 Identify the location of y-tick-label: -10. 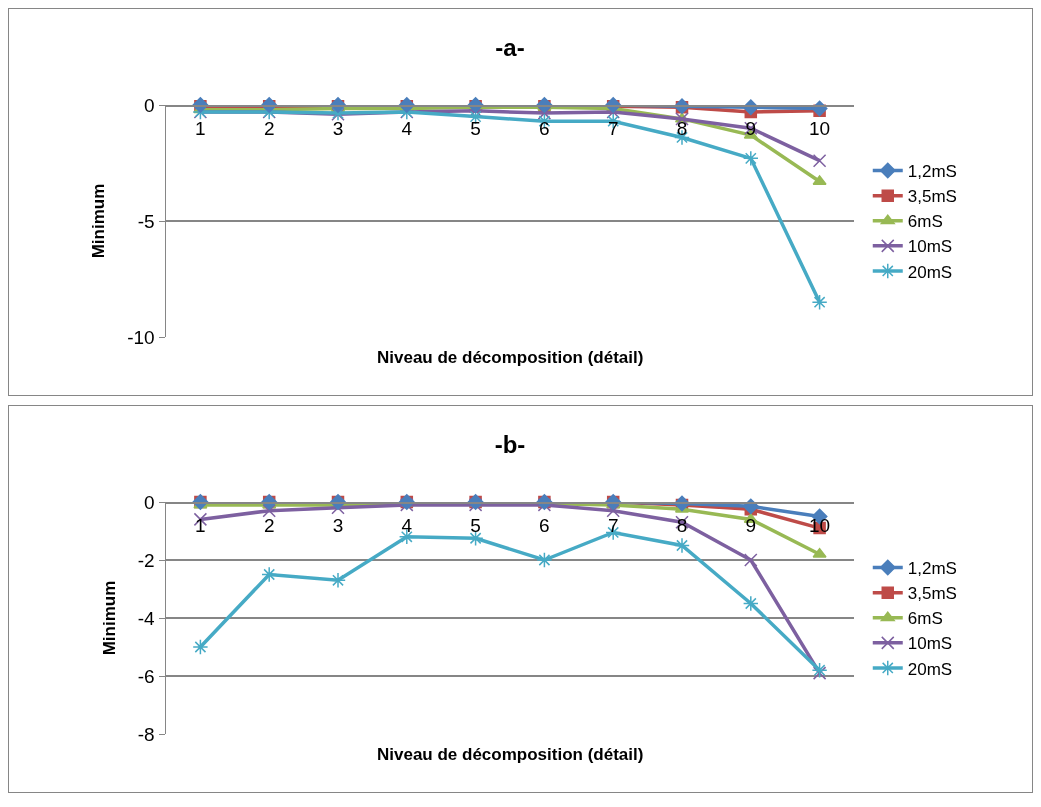
(141, 337).